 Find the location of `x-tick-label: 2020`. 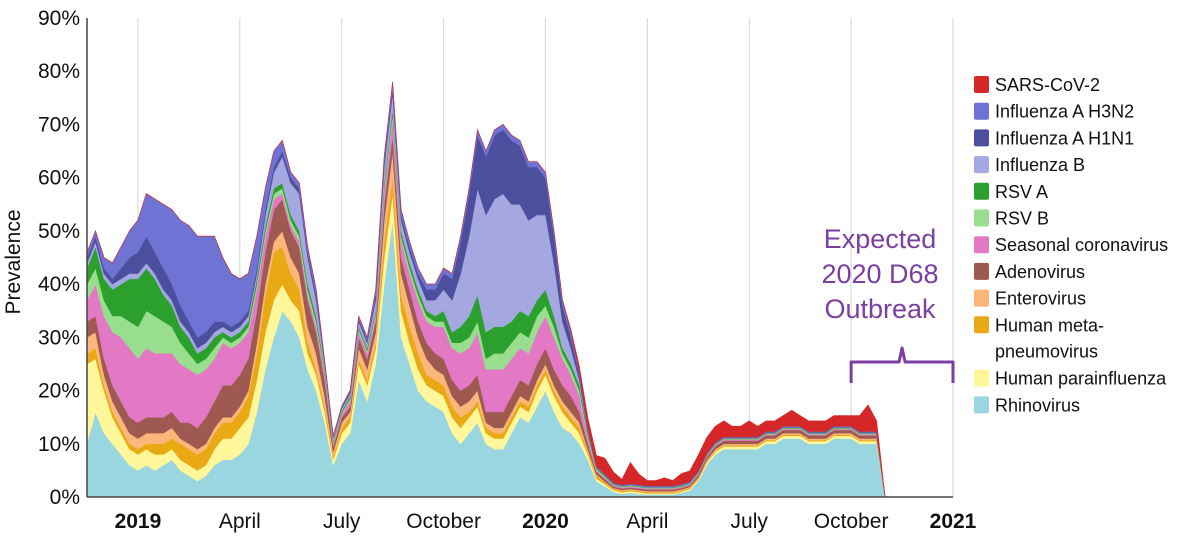

x-tick-label: 2020 is located at coordinates (545, 521).